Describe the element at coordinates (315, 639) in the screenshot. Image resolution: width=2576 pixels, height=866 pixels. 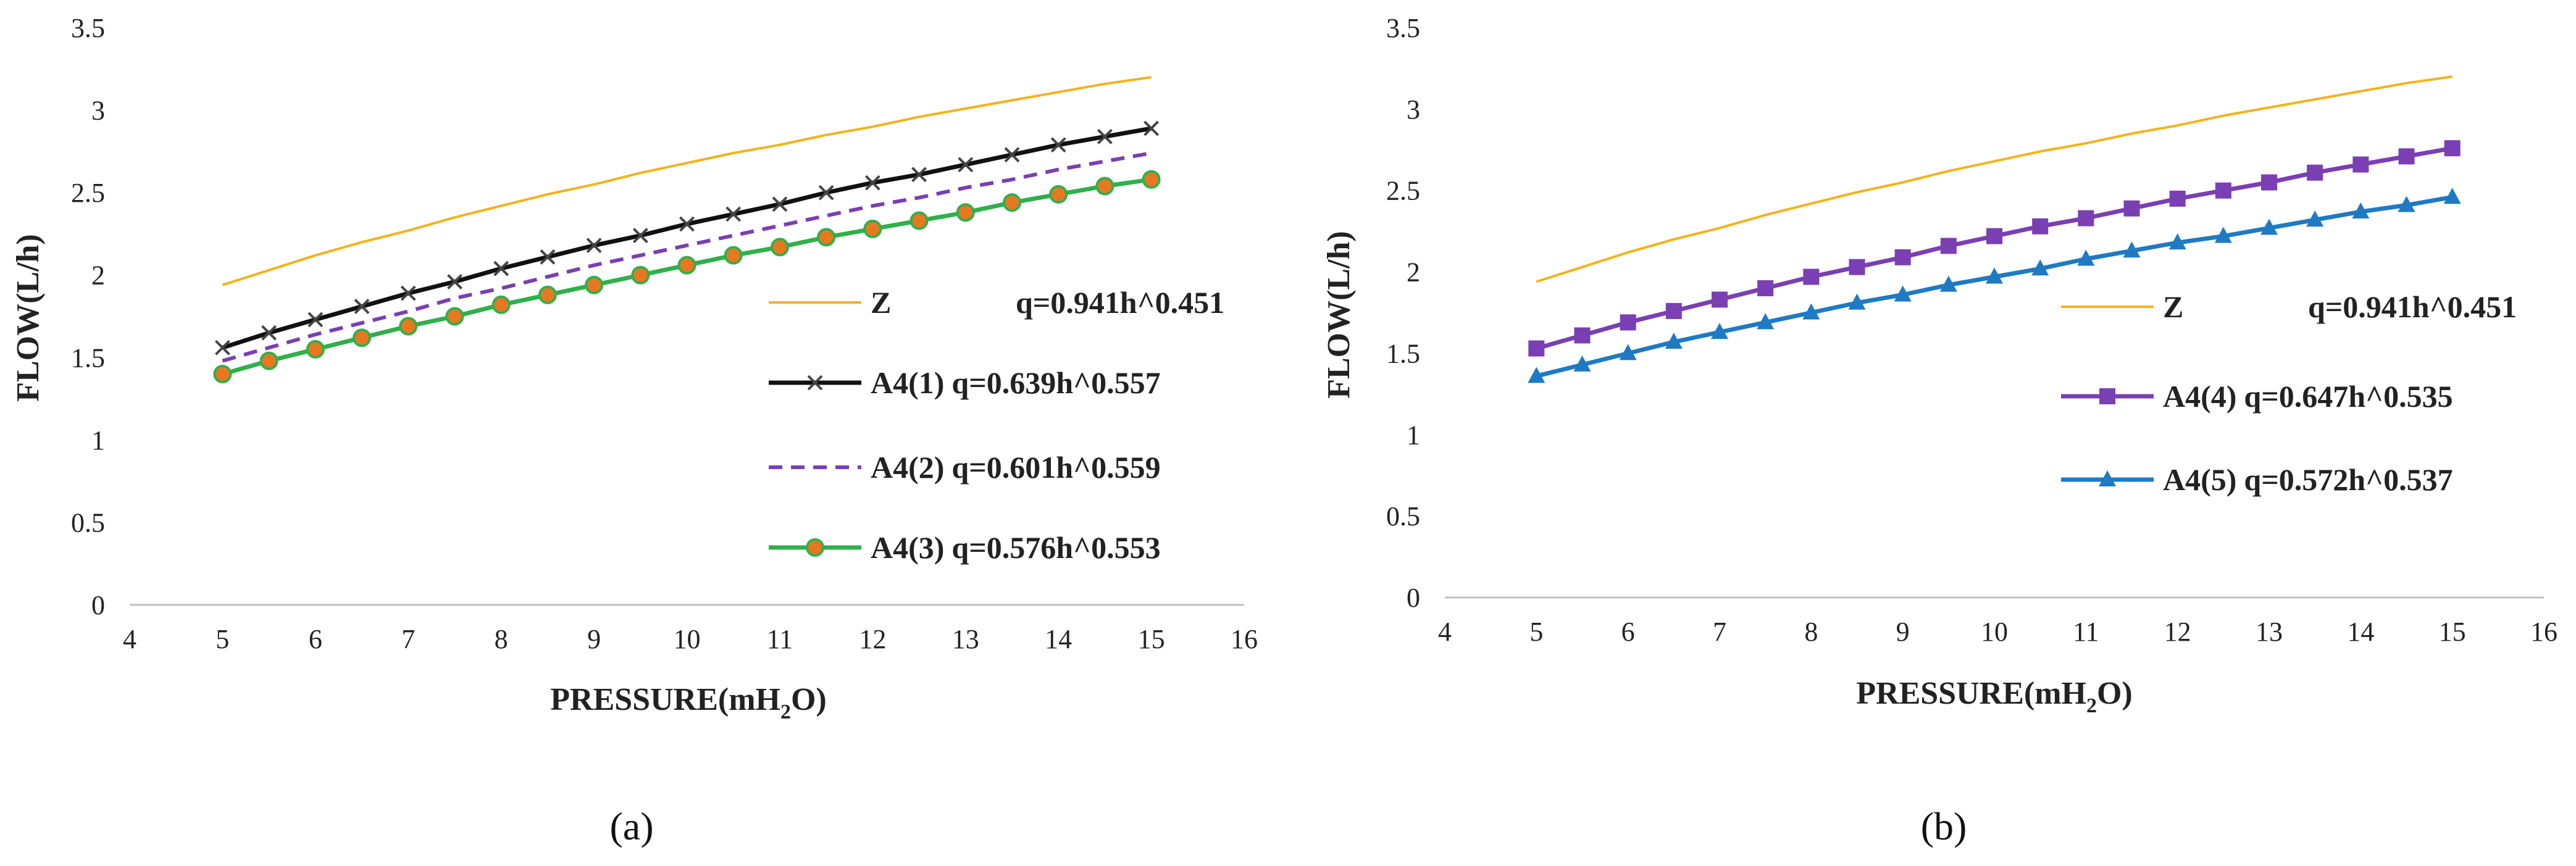
I see `x-tick-label: 6` at that location.